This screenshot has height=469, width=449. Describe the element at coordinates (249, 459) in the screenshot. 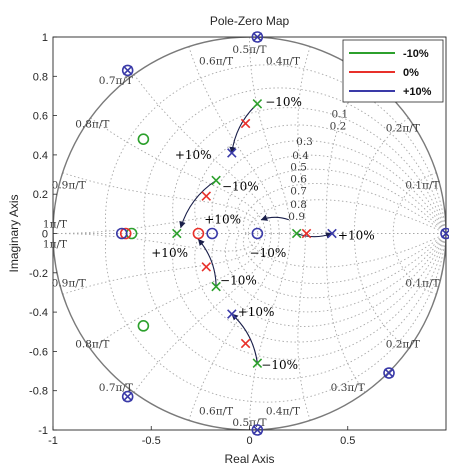

I see `x-axis-title: Real Axis` at that location.